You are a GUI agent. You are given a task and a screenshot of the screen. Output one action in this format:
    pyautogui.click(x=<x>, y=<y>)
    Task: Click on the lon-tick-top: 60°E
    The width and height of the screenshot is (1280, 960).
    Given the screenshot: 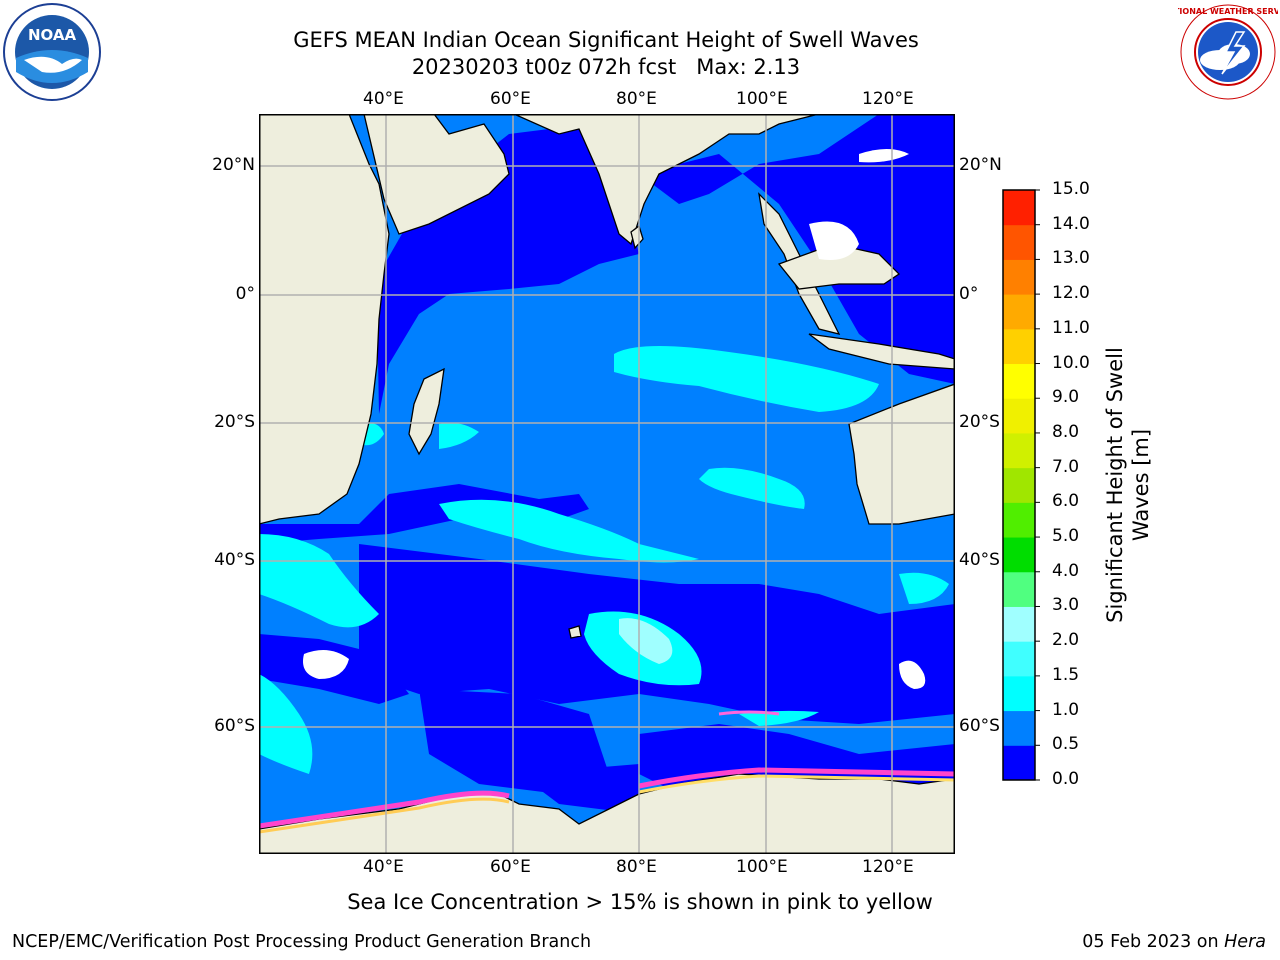 What is the action you would take?
    pyautogui.click(x=510, y=99)
    